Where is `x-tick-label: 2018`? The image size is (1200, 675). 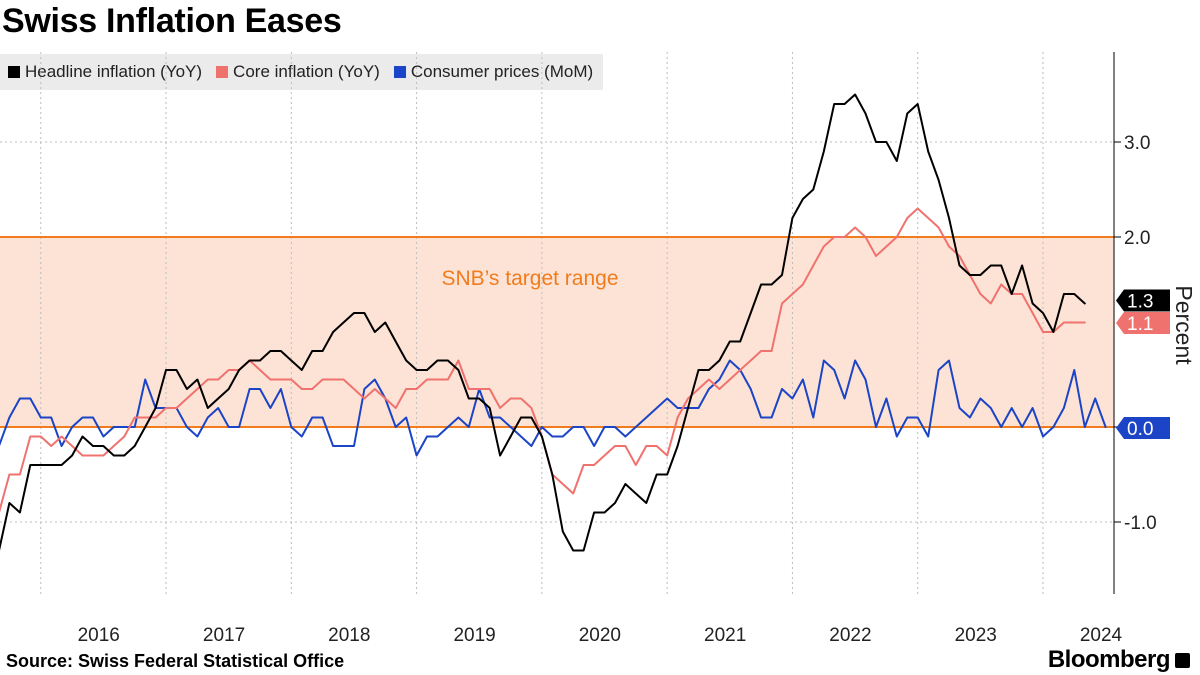
x-tick-label: 2018 is located at coordinates (349, 635).